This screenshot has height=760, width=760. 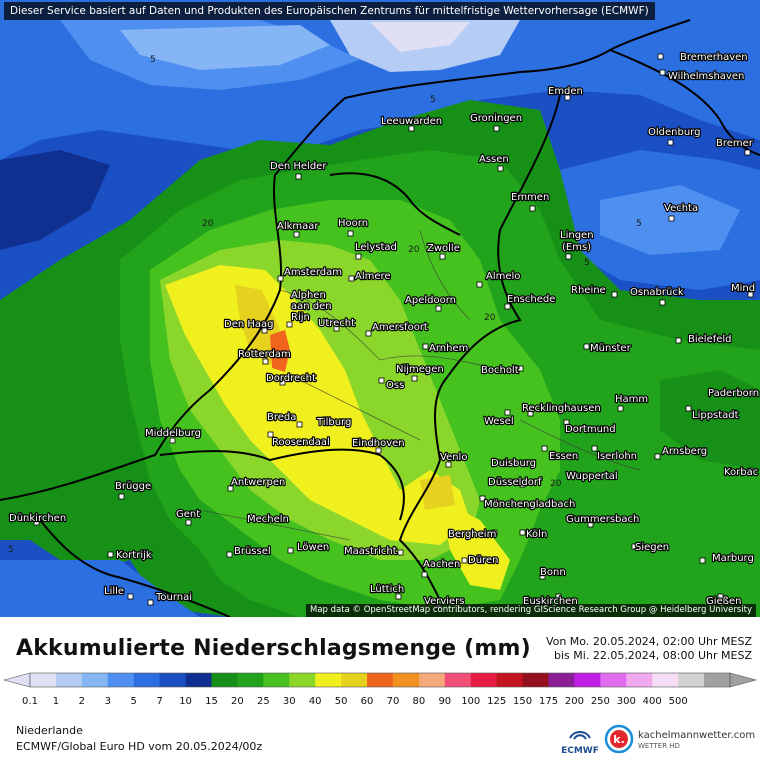 What do you see at coordinates (529, 504) in the screenshot?
I see `city-label: Mönchengladbach` at bounding box center [529, 504].